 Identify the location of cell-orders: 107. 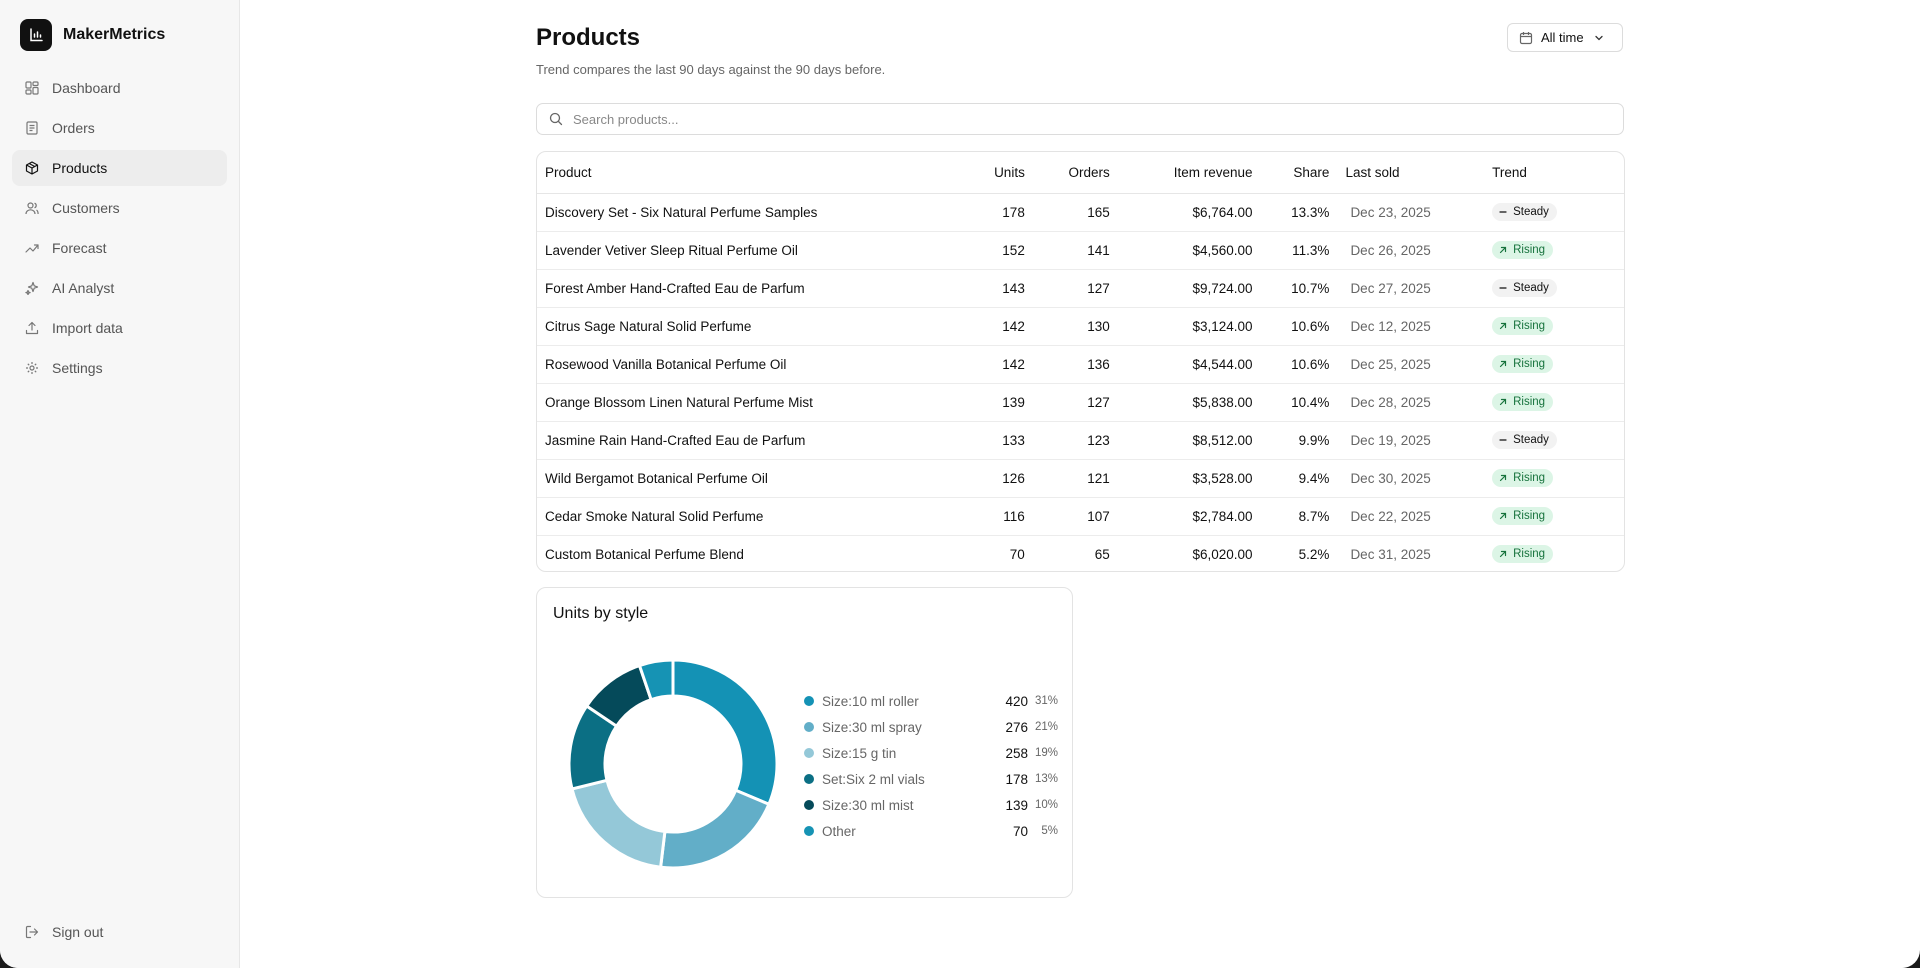
(1075, 516).